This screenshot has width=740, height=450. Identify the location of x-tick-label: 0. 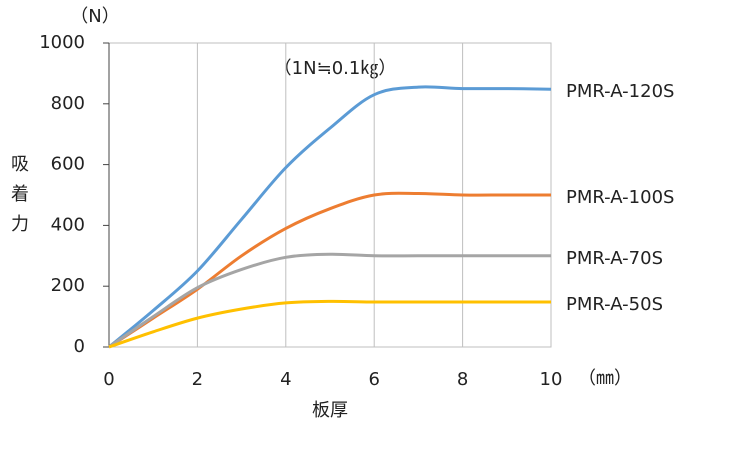
(108, 379).